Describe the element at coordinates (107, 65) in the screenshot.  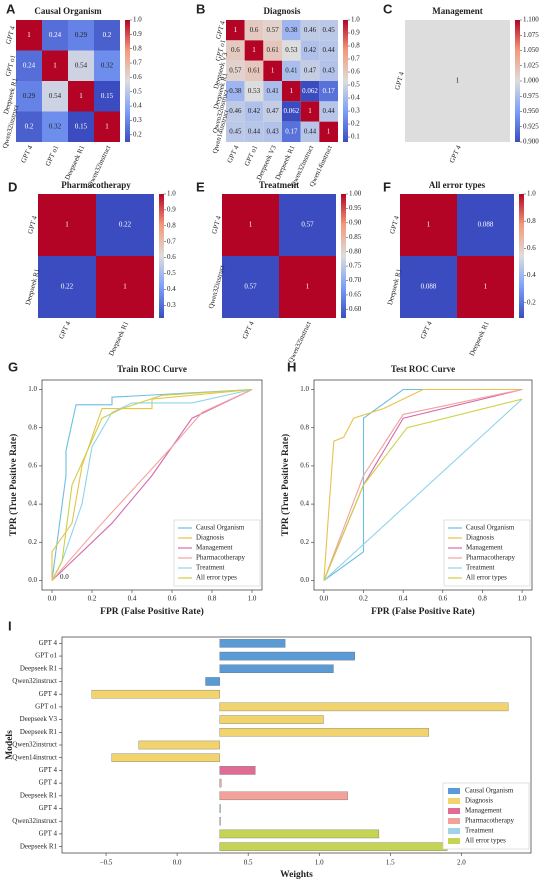
I see `cell-value: 0.32` at that location.